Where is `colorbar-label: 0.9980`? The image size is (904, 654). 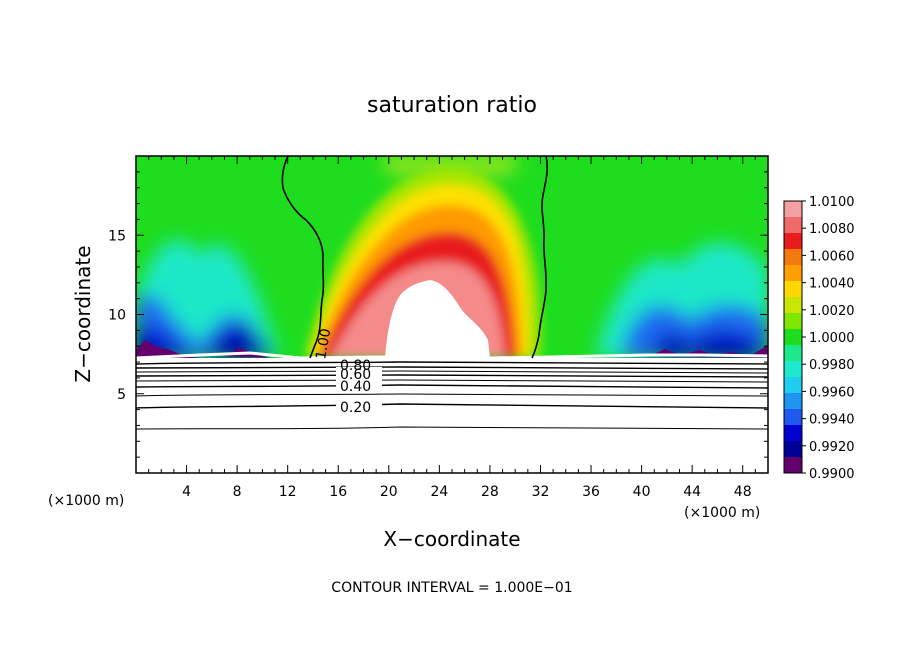
colorbar-label: 0.9980 is located at coordinates (832, 365).